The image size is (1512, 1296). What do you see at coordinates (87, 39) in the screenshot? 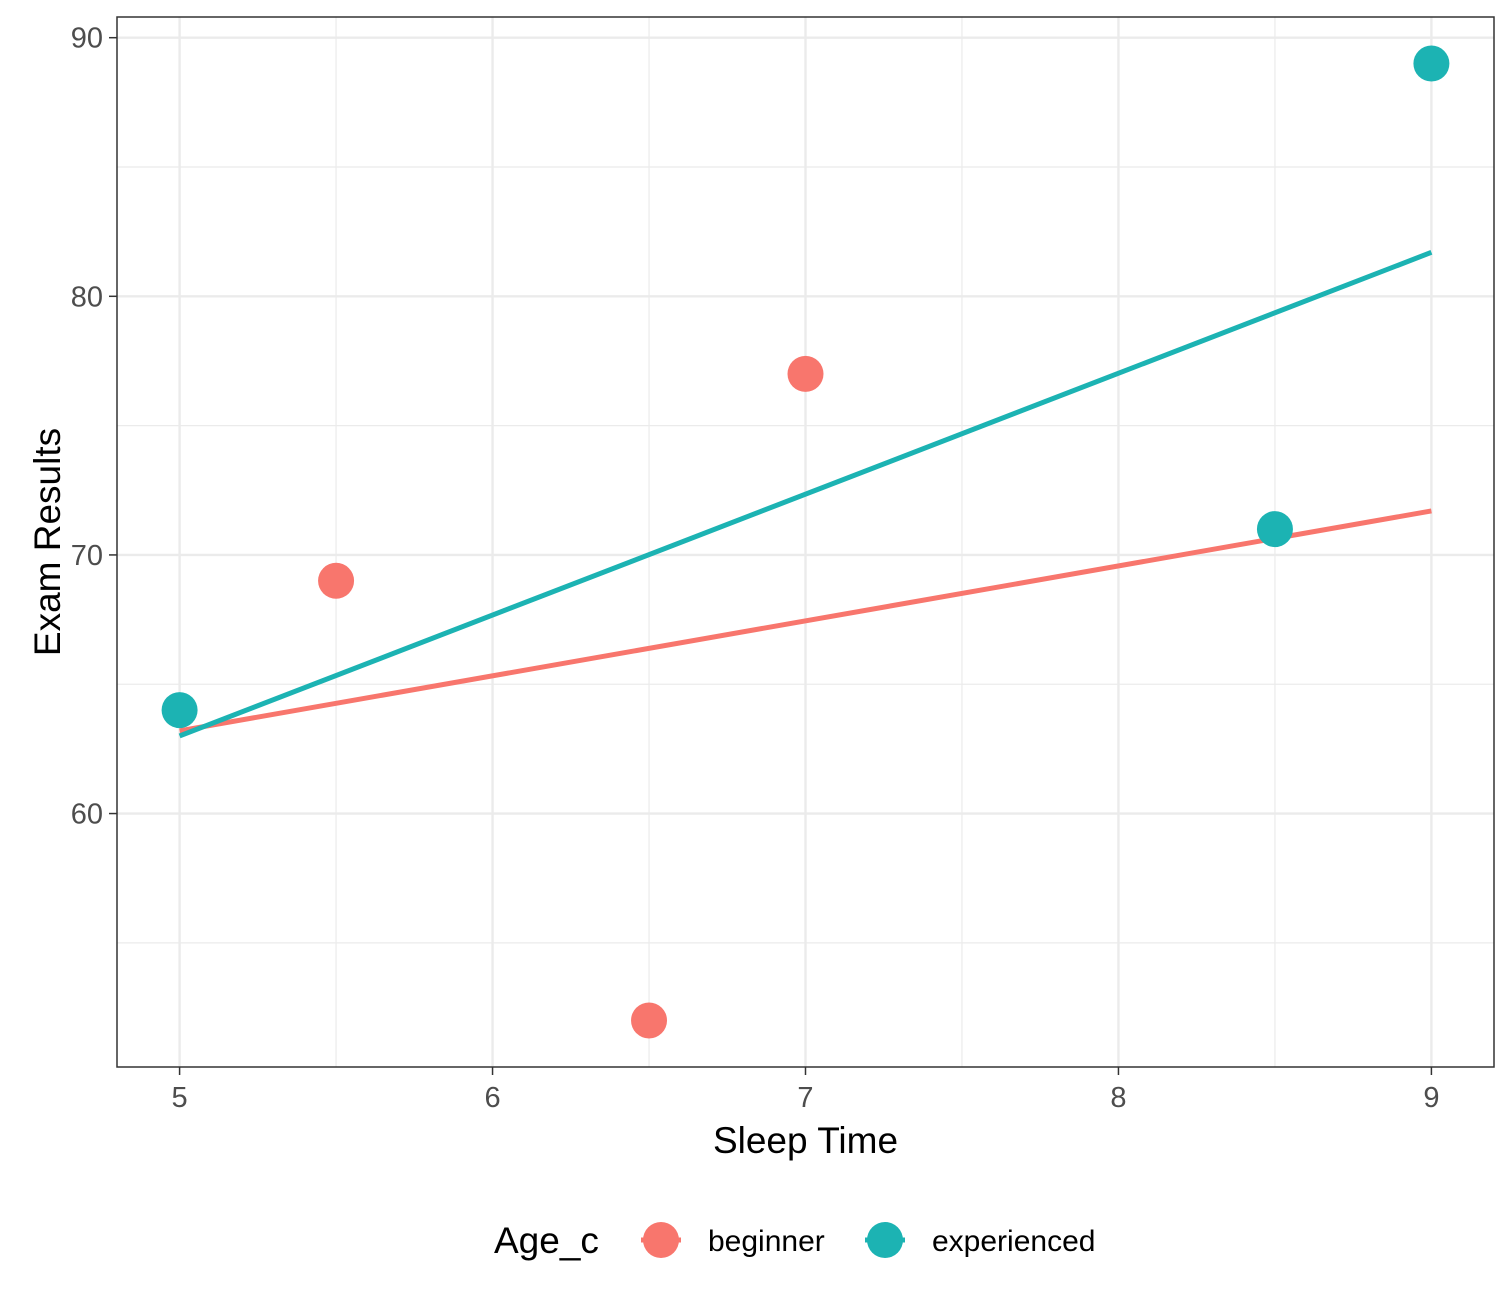
I see `y-tick-label: 90` at bounding box center [87, 39].